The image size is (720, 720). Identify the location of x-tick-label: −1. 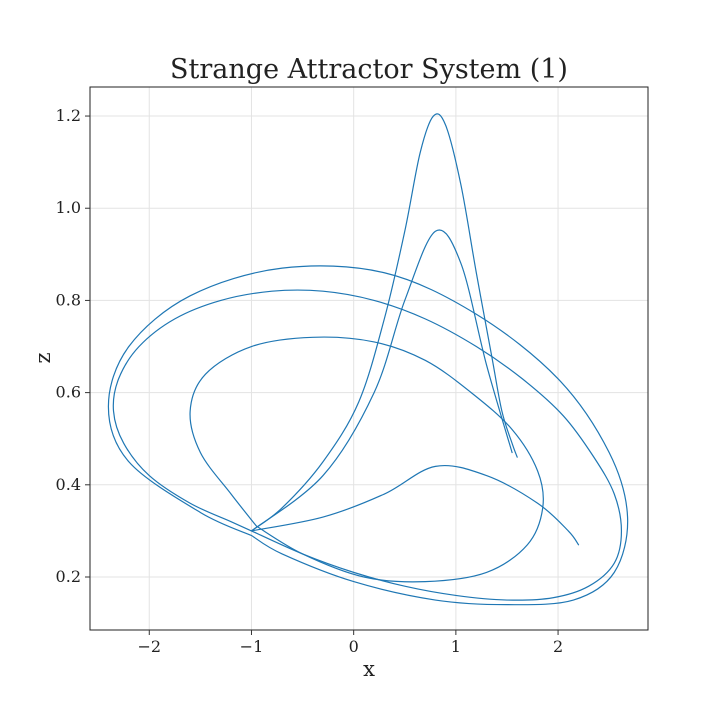
(252, 646).